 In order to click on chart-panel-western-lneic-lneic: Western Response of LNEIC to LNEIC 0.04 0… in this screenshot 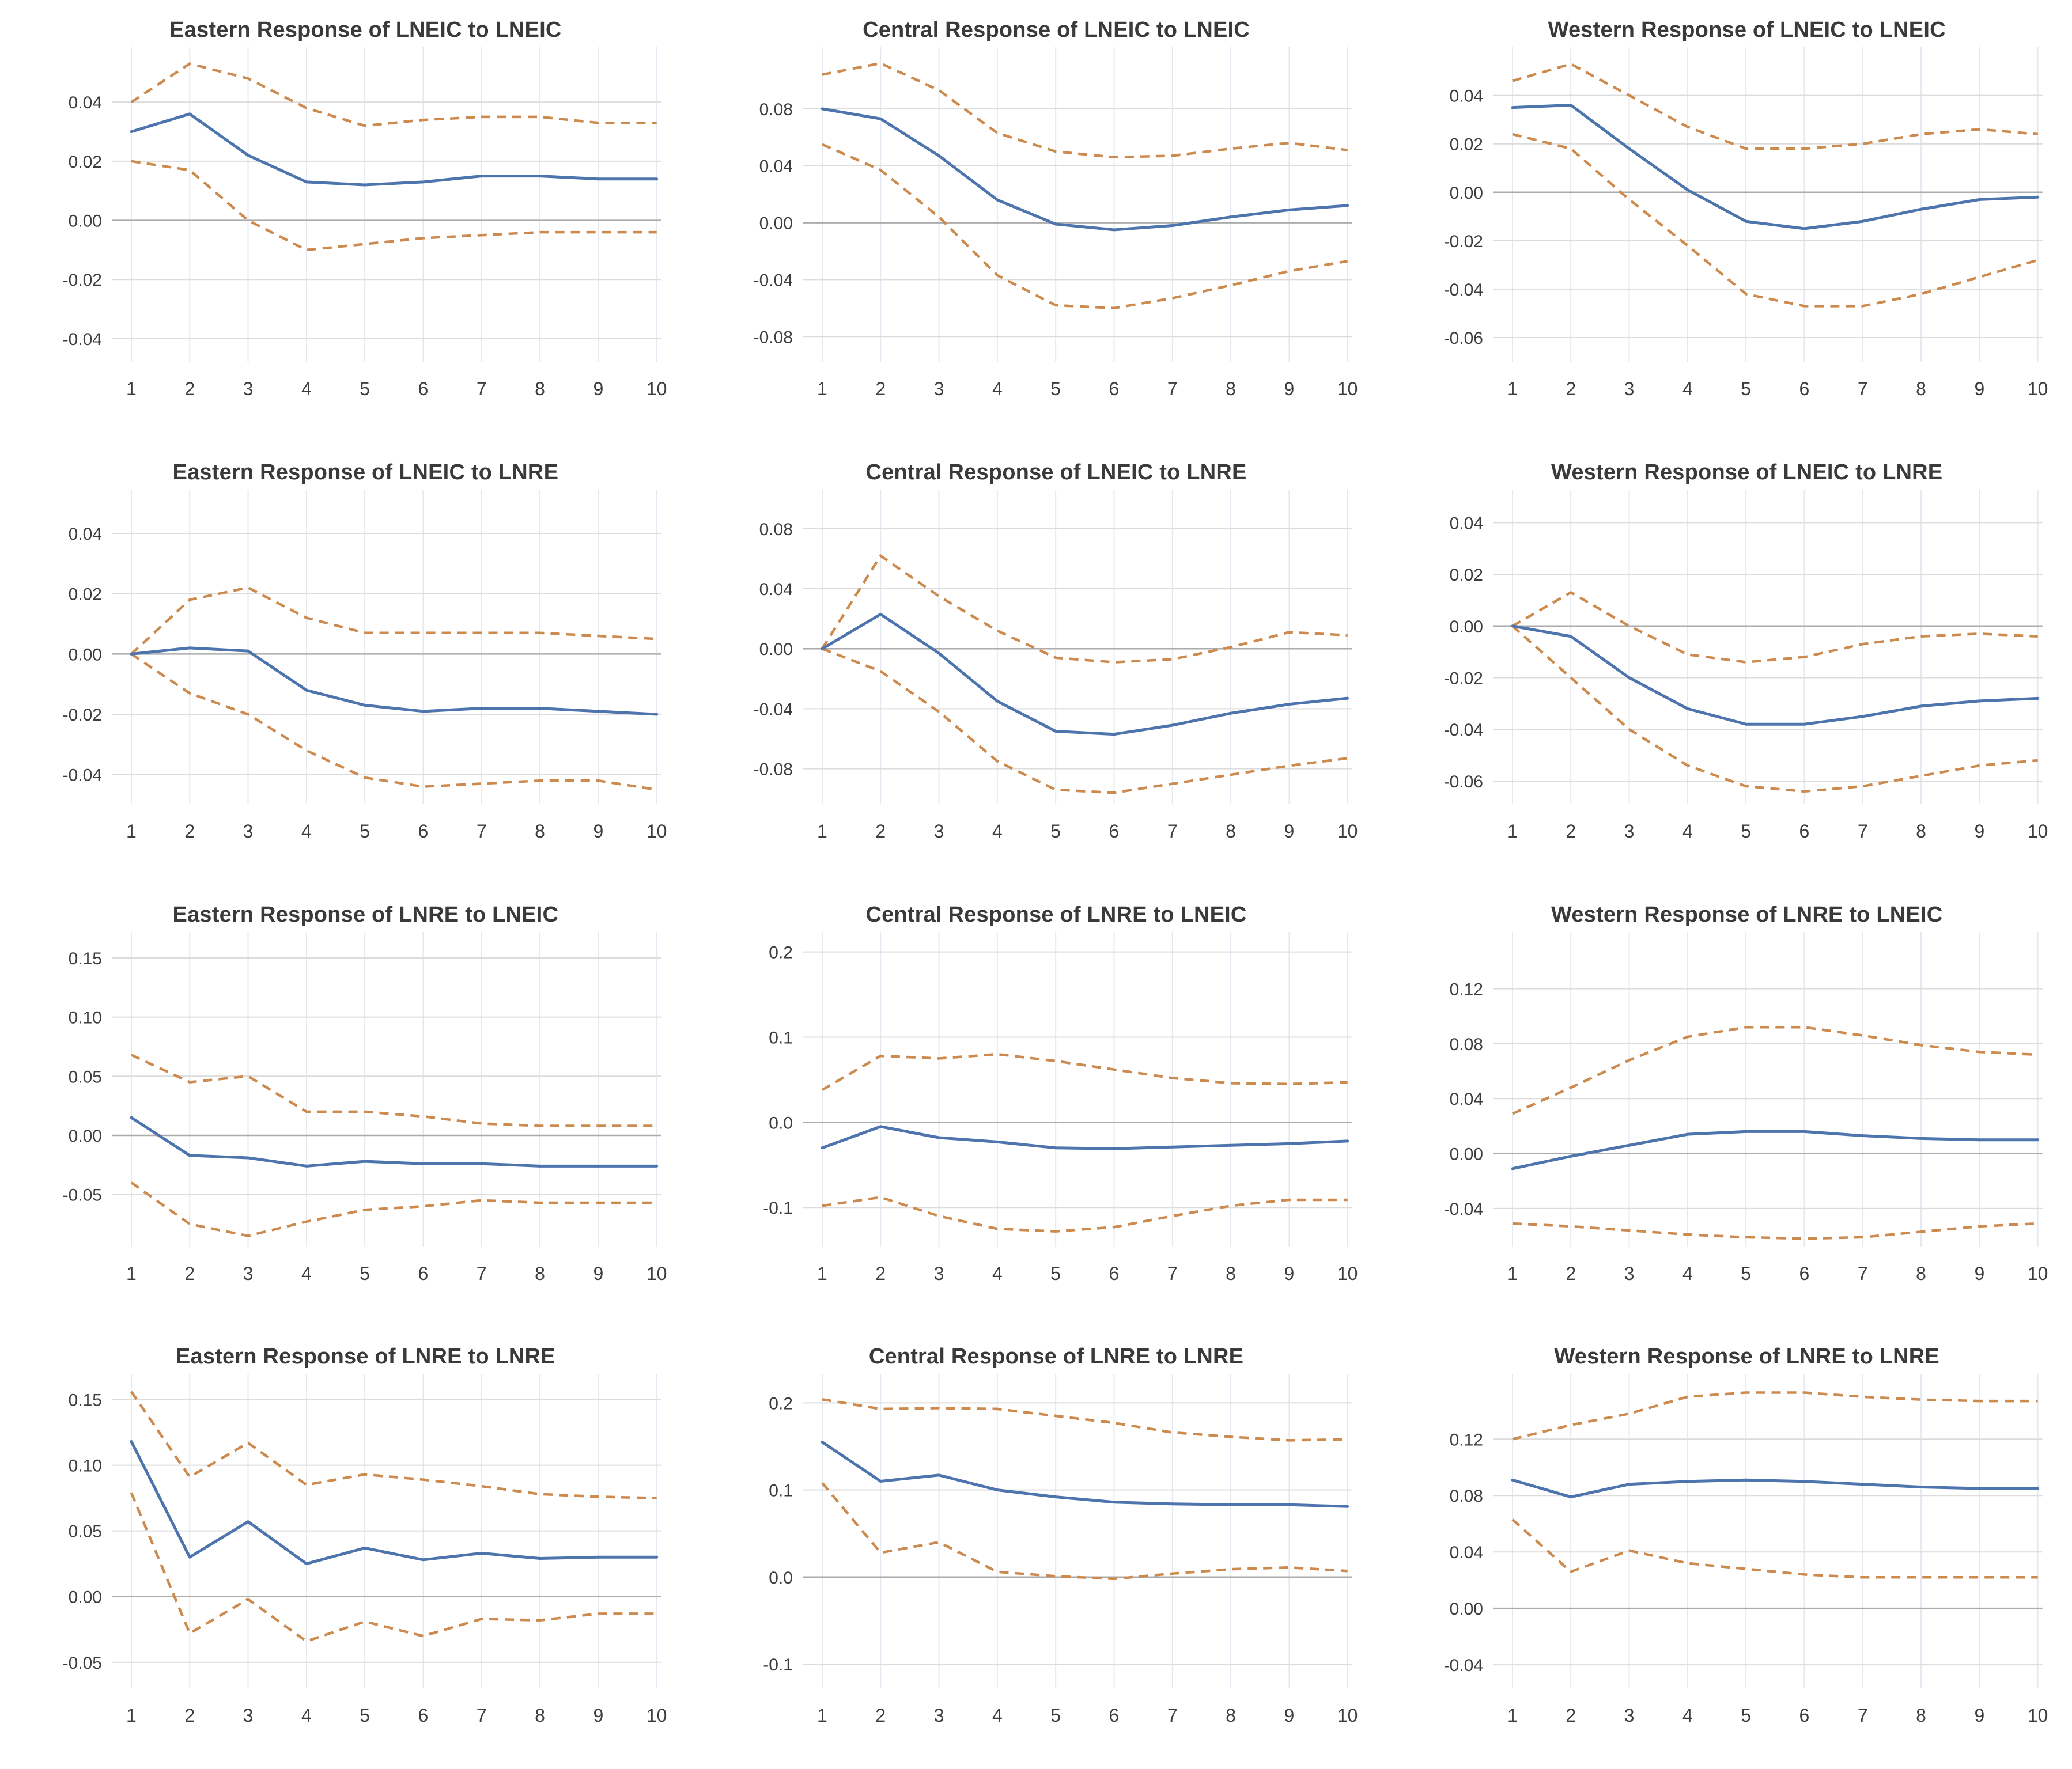, I will do `click(1726, 221)`.